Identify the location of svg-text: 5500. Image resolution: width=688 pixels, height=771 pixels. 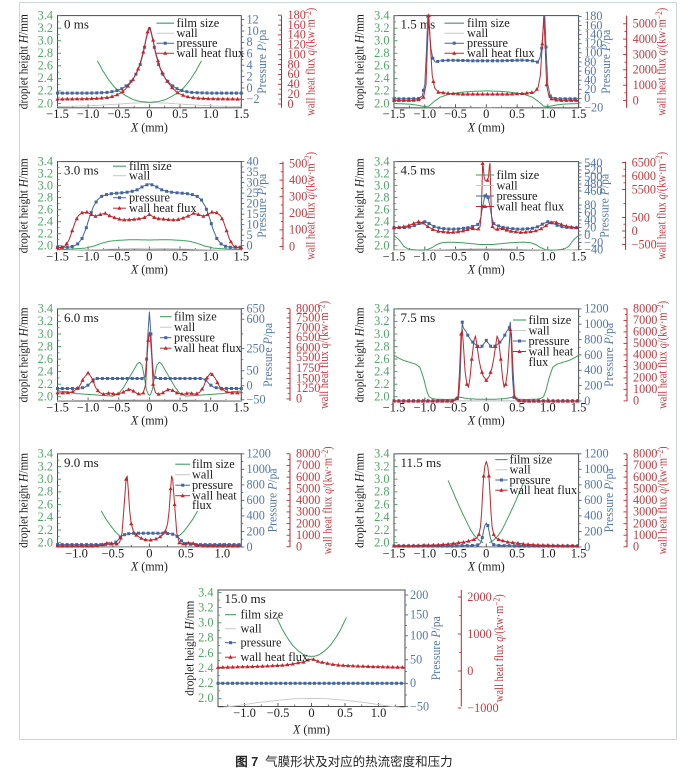
(644, 189).